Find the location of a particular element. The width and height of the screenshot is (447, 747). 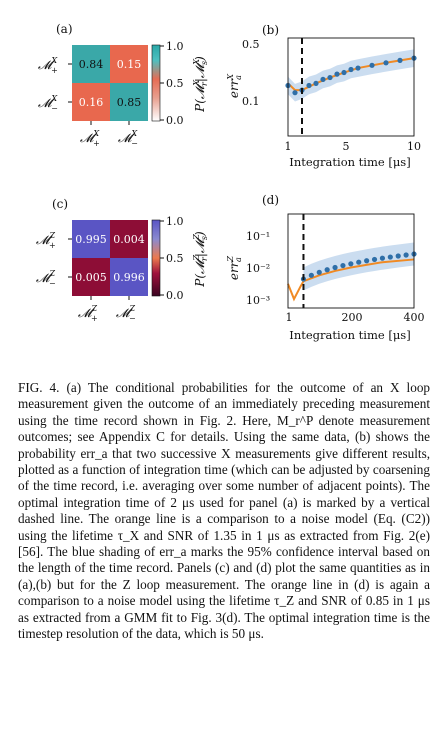

heatmap-c-value-00: 0.995 is located at coordinates (91, 239).